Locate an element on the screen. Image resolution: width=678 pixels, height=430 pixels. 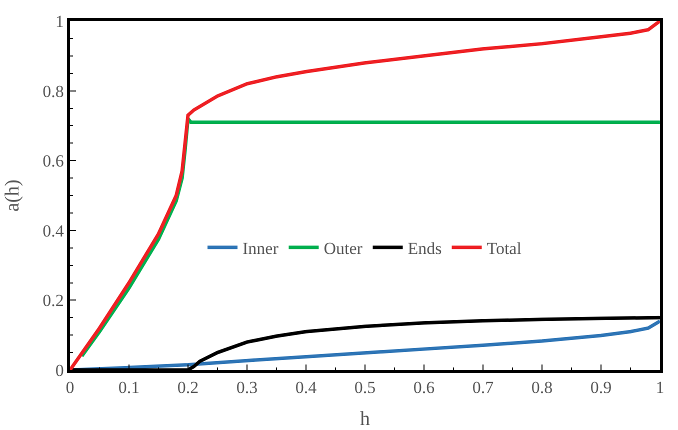
x-axis-title: h is located at coordinates (365, 419).